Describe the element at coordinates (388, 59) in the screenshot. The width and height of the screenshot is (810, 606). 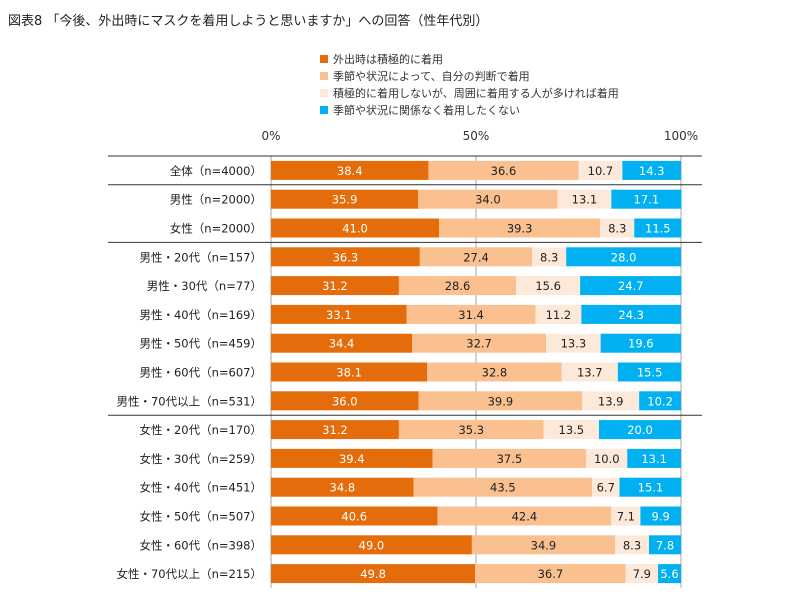
I see `legend-label-1: 外出時は積極的に着用` at that location.